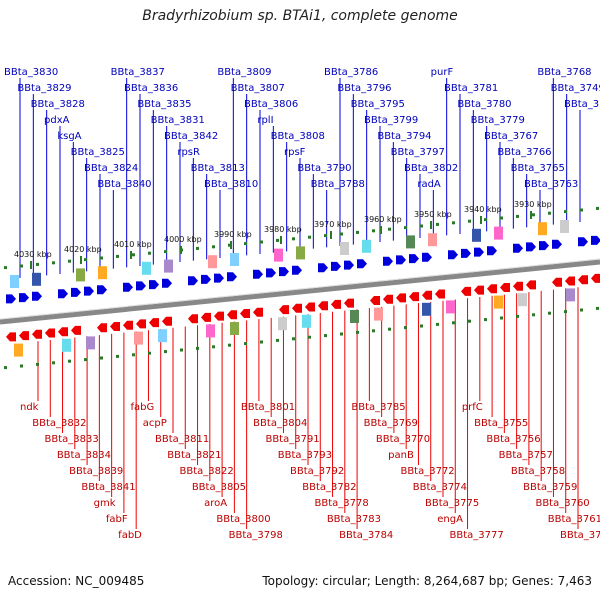  I want to click on gene-label-bottom-29: BBta_3770, so click(403, 439).